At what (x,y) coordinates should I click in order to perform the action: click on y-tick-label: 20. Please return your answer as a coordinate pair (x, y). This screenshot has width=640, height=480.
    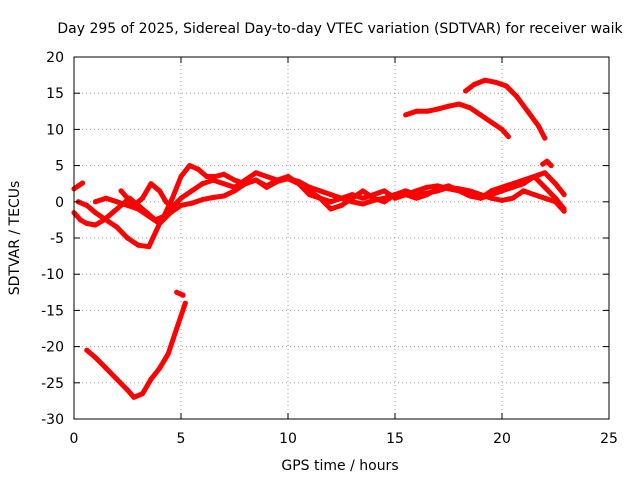
    Looking at the image, I should click on (55, 58).